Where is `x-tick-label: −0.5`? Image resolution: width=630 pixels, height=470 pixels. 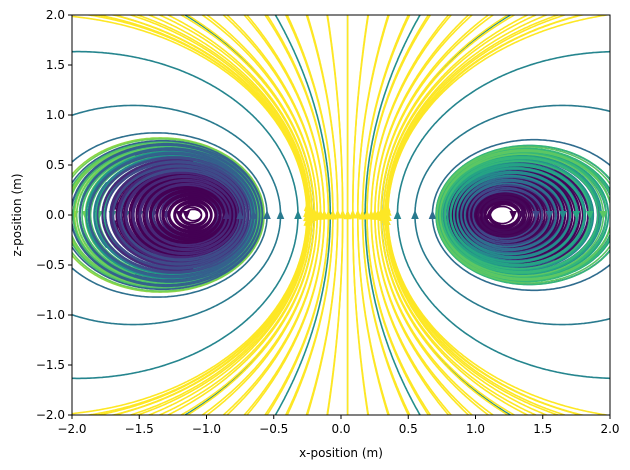
x-tick-label: −0.5 is located at coordinates (273, 429).